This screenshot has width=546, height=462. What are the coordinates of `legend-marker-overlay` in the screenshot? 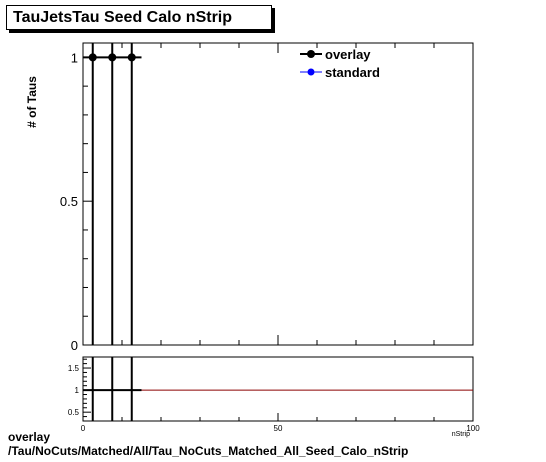 It's located at (311, 54).